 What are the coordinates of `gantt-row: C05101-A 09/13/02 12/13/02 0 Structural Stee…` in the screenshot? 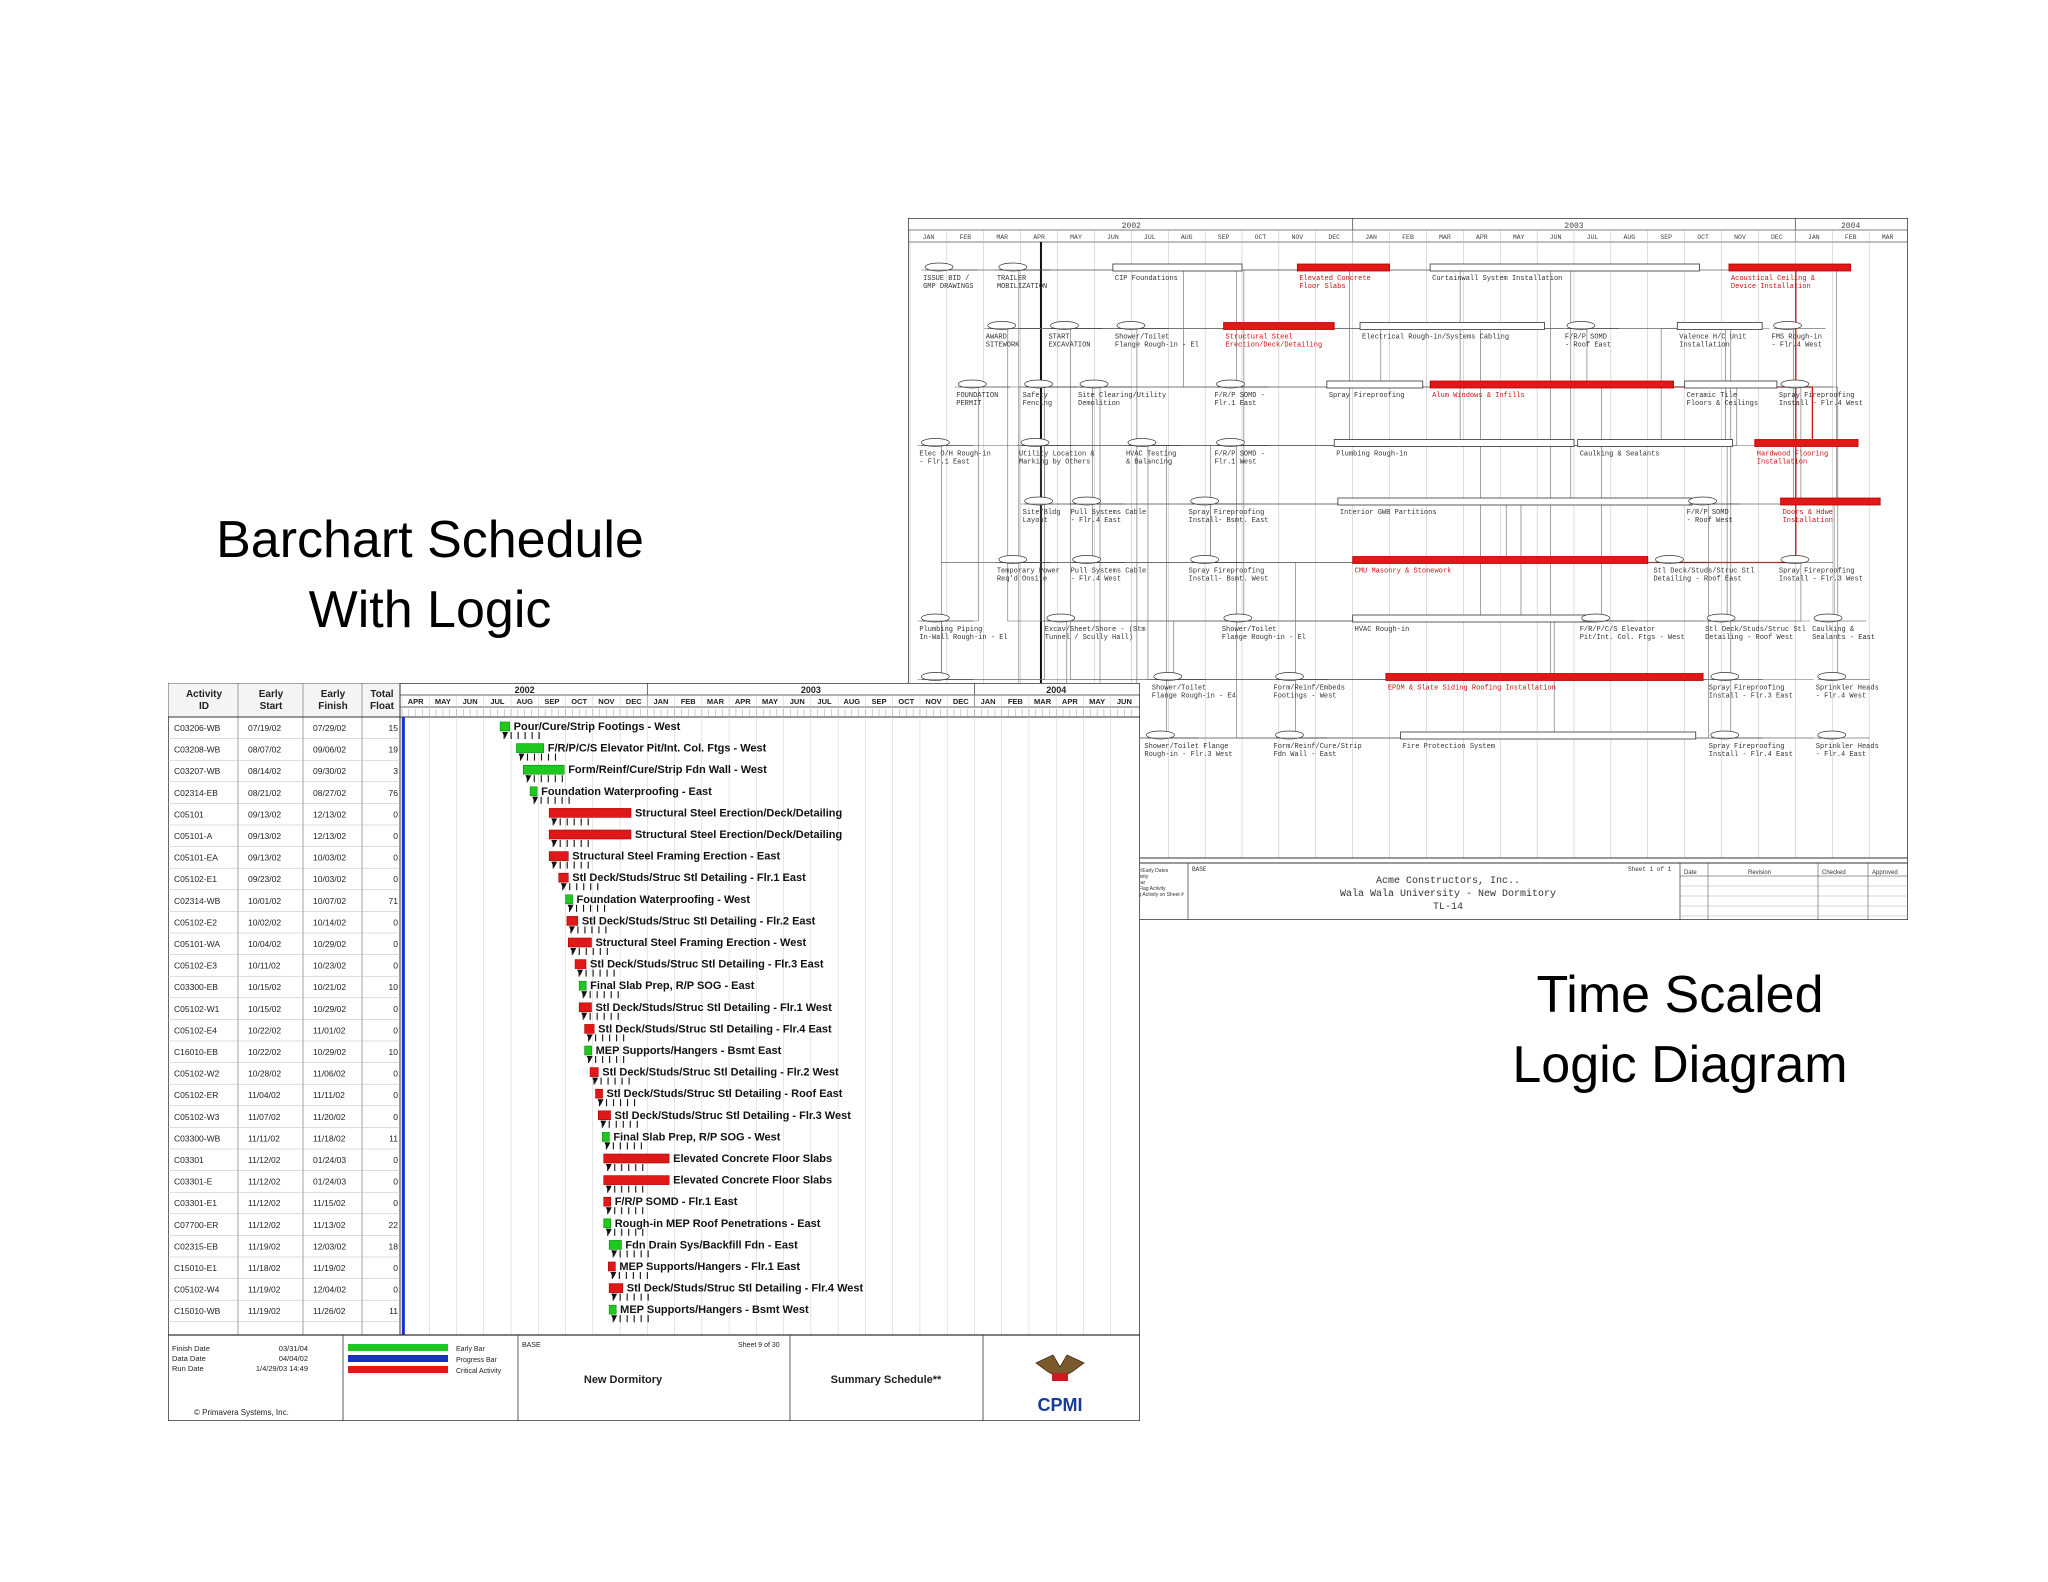 It's located at (505, 838).